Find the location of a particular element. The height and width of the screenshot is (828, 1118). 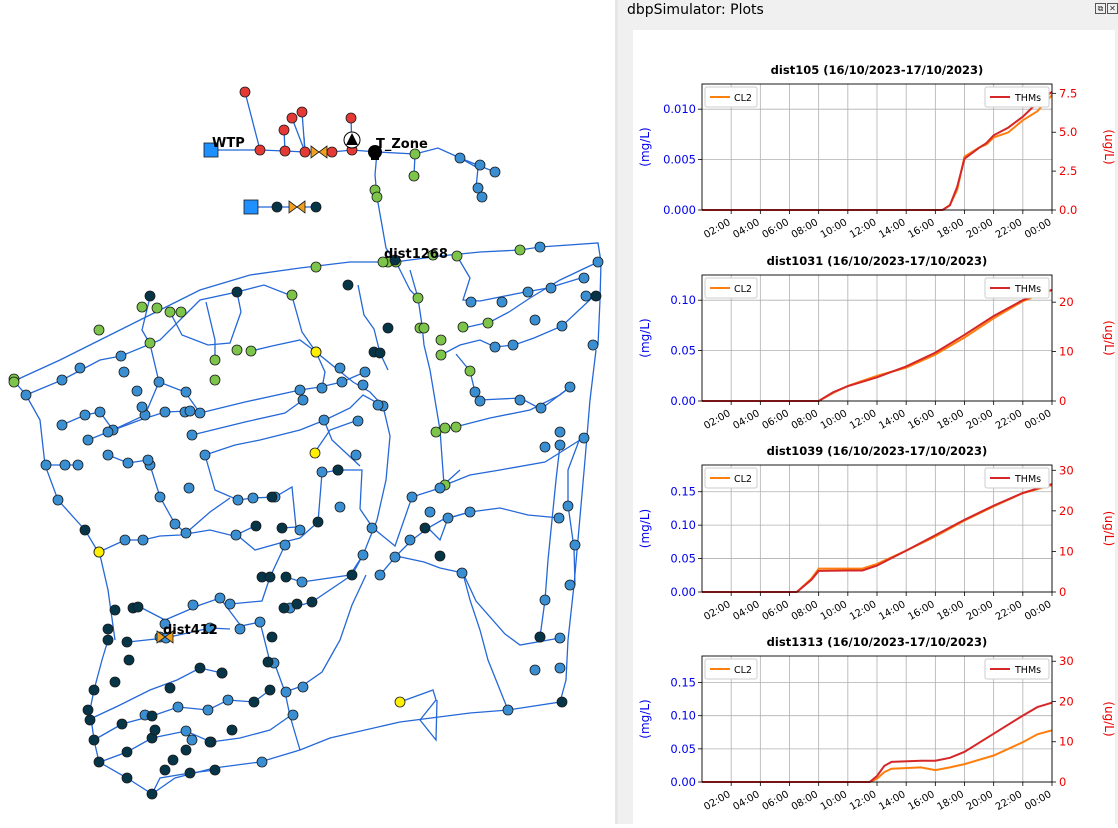

x-tick-label: 12:00 is located at coordinates (863, 420).